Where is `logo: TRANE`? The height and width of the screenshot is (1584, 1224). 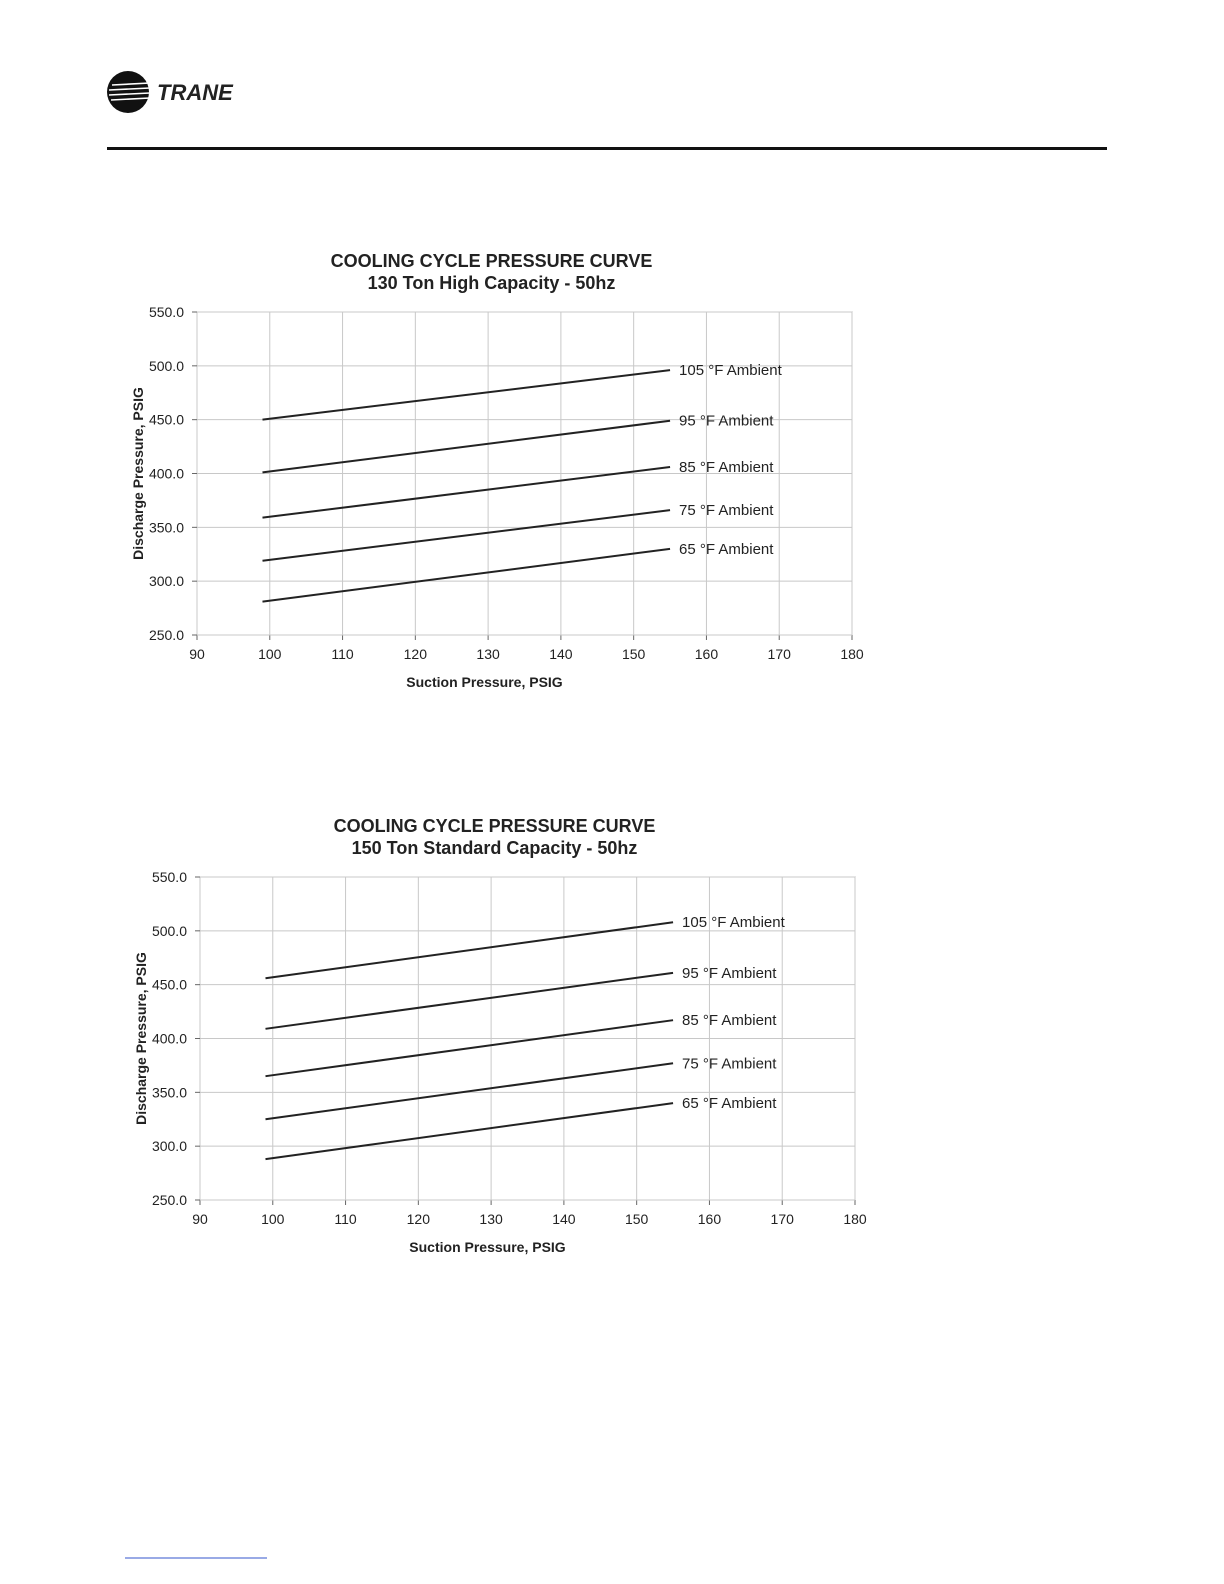 logo: TRANE is located at coordinates (170, 92).